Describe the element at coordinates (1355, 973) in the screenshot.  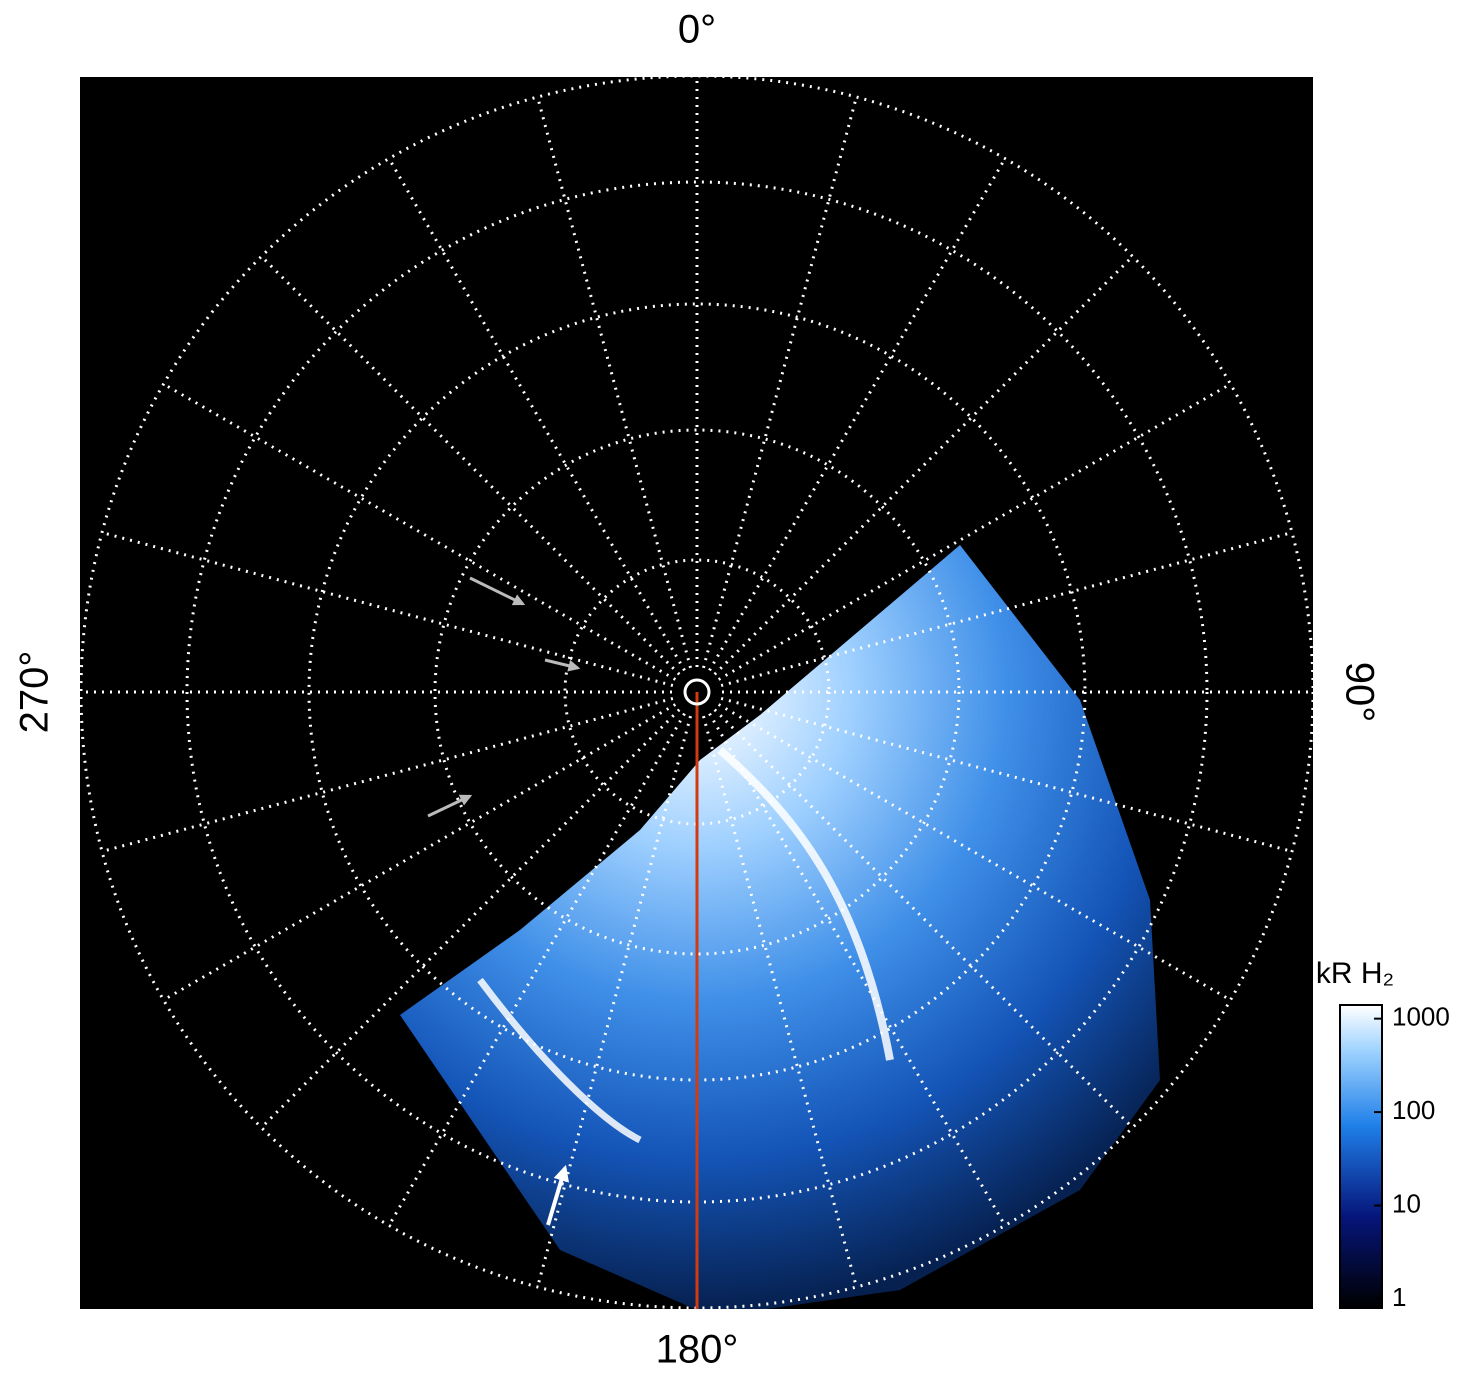
I see `colorbar-label: kR H₂` at that location.